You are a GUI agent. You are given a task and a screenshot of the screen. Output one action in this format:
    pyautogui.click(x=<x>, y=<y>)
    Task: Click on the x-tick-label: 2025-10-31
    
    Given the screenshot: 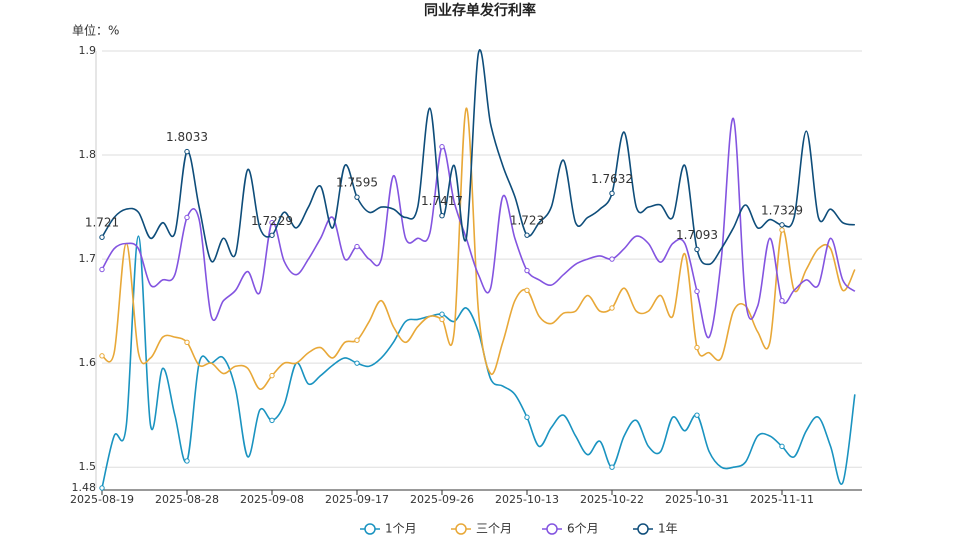 What is the action you would take?
    pyautogui.click(x=697, y=499)
    